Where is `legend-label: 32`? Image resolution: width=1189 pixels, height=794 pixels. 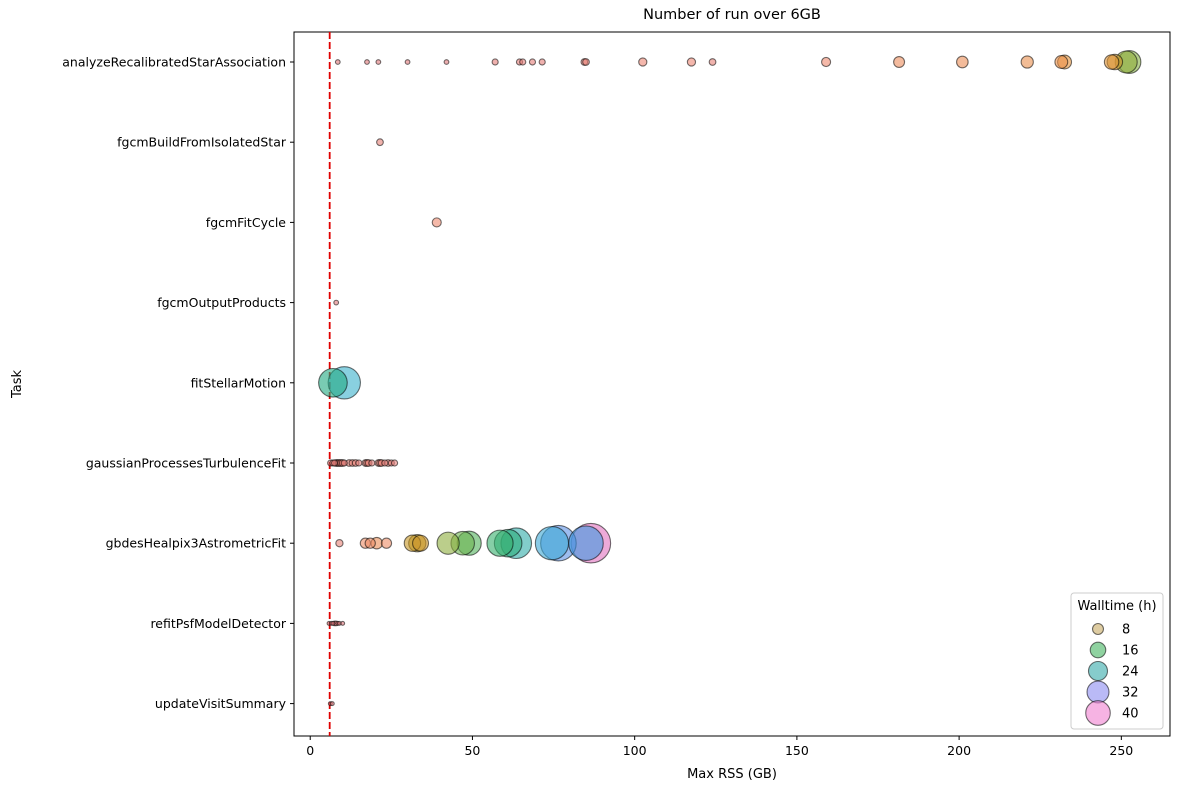
legend-label: 32 is located at coordinates (1130, 693).